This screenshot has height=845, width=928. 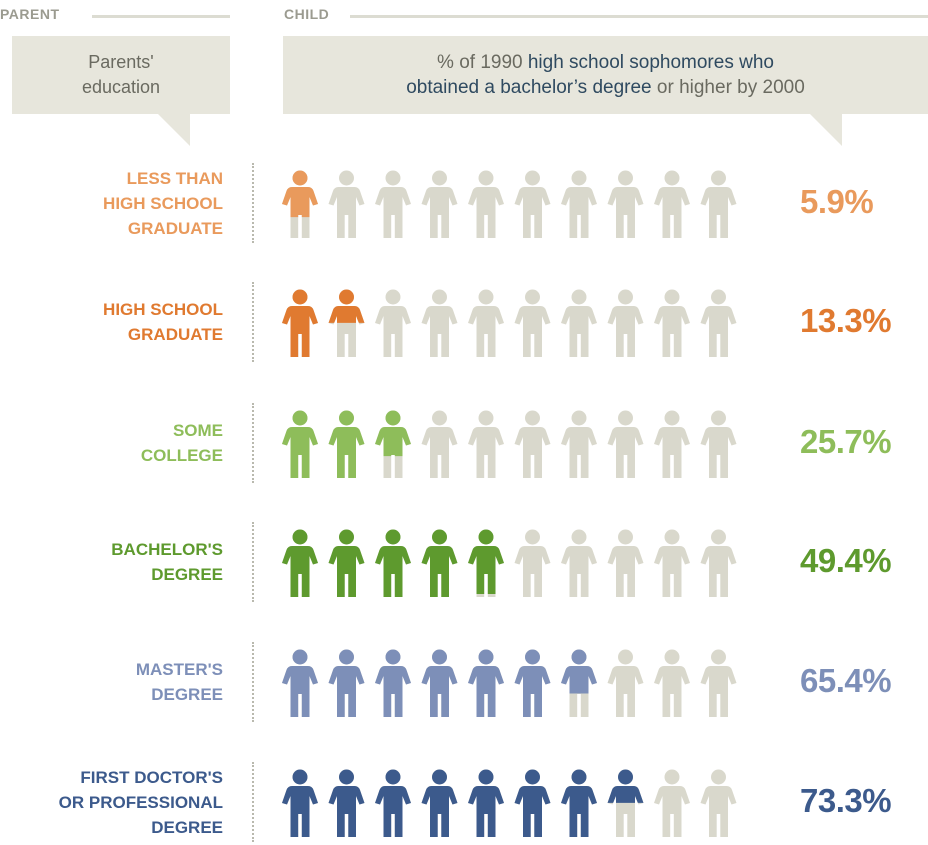 What do you see at coordinates (121, 62) in the screenshot?
I see `parent-bubble-line-1: Parents'` at bounding box center [121, 62].